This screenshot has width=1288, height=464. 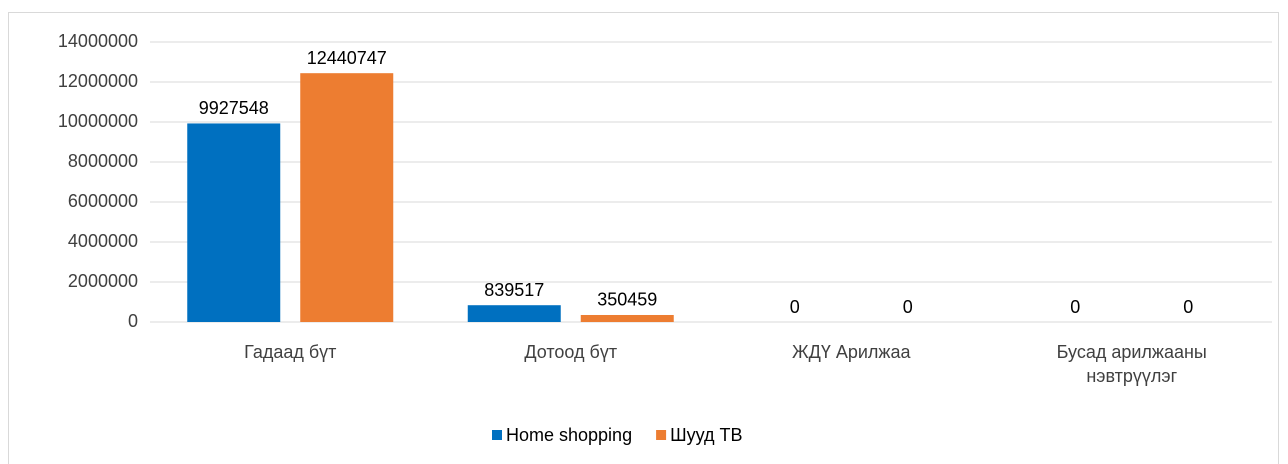 What do you see at coordinates (234, 108) in the screenshot?
I see `data-label: 9927548` at bounding box center [234, 108].